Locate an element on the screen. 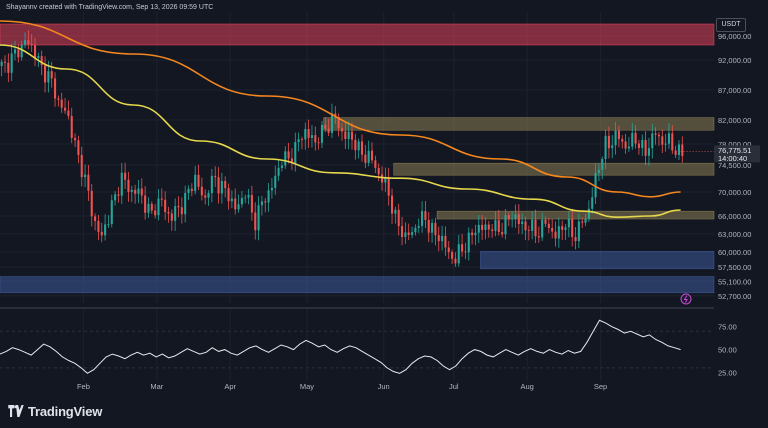 The width and height of the screenshot is (768, 428). rsi-line is located at coordinates (340, 346).